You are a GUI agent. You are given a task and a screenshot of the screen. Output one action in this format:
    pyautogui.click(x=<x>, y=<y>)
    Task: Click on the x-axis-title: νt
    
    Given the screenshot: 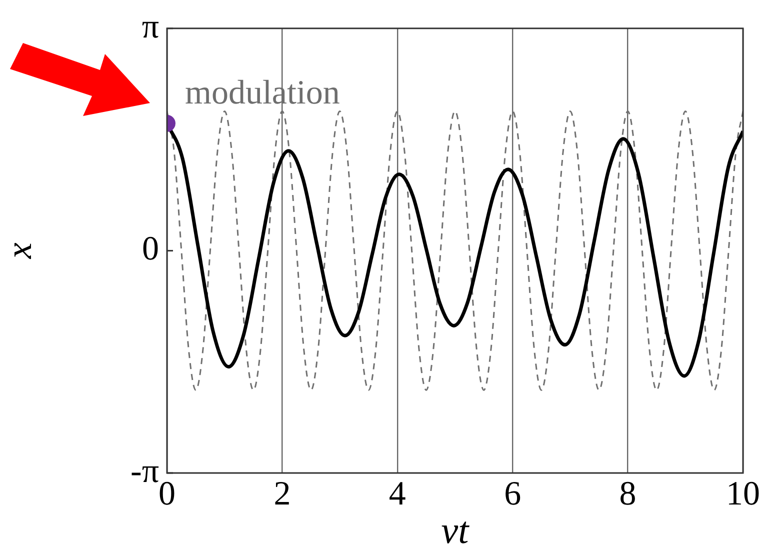 What is the action you would take?
    pyautogui.click(x=455, y=531)
    